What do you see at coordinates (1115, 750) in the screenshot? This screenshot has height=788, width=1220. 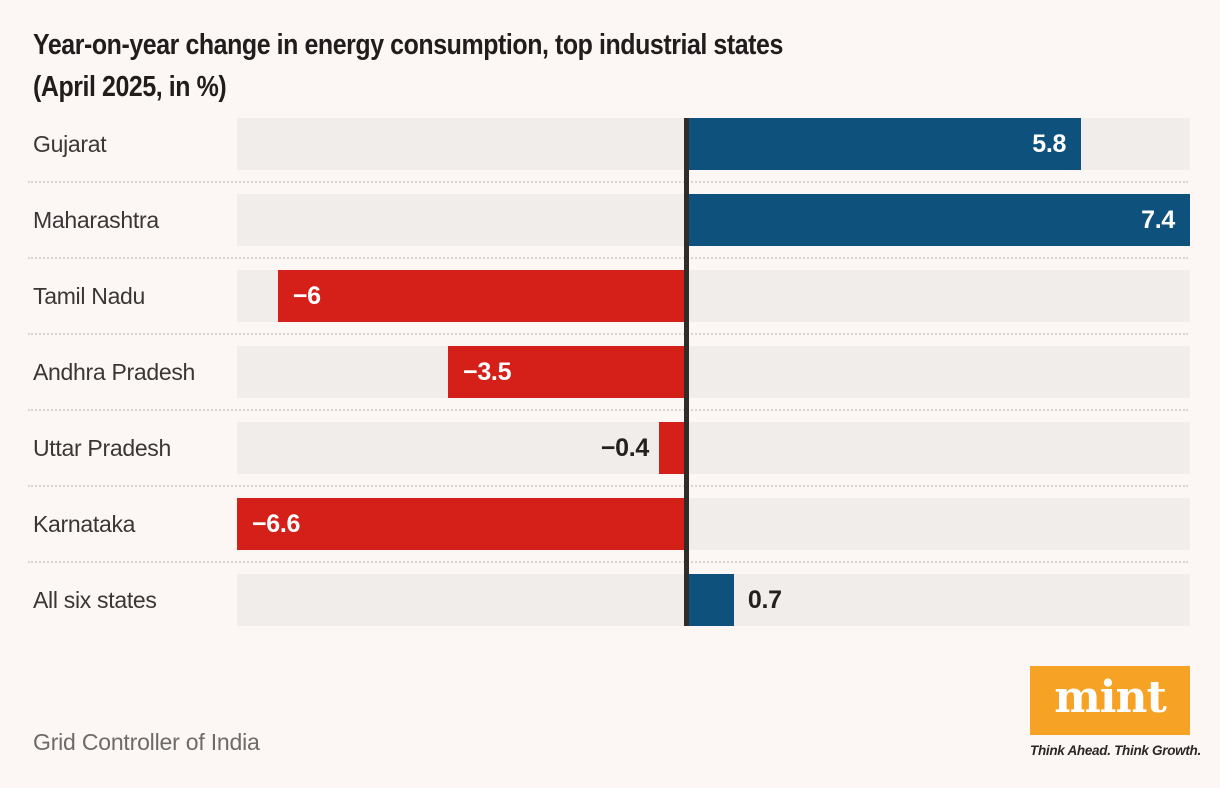 I see `mint-logo-tagline: Think Ahead. Think Growth.` at bounding box center [1115, 750].